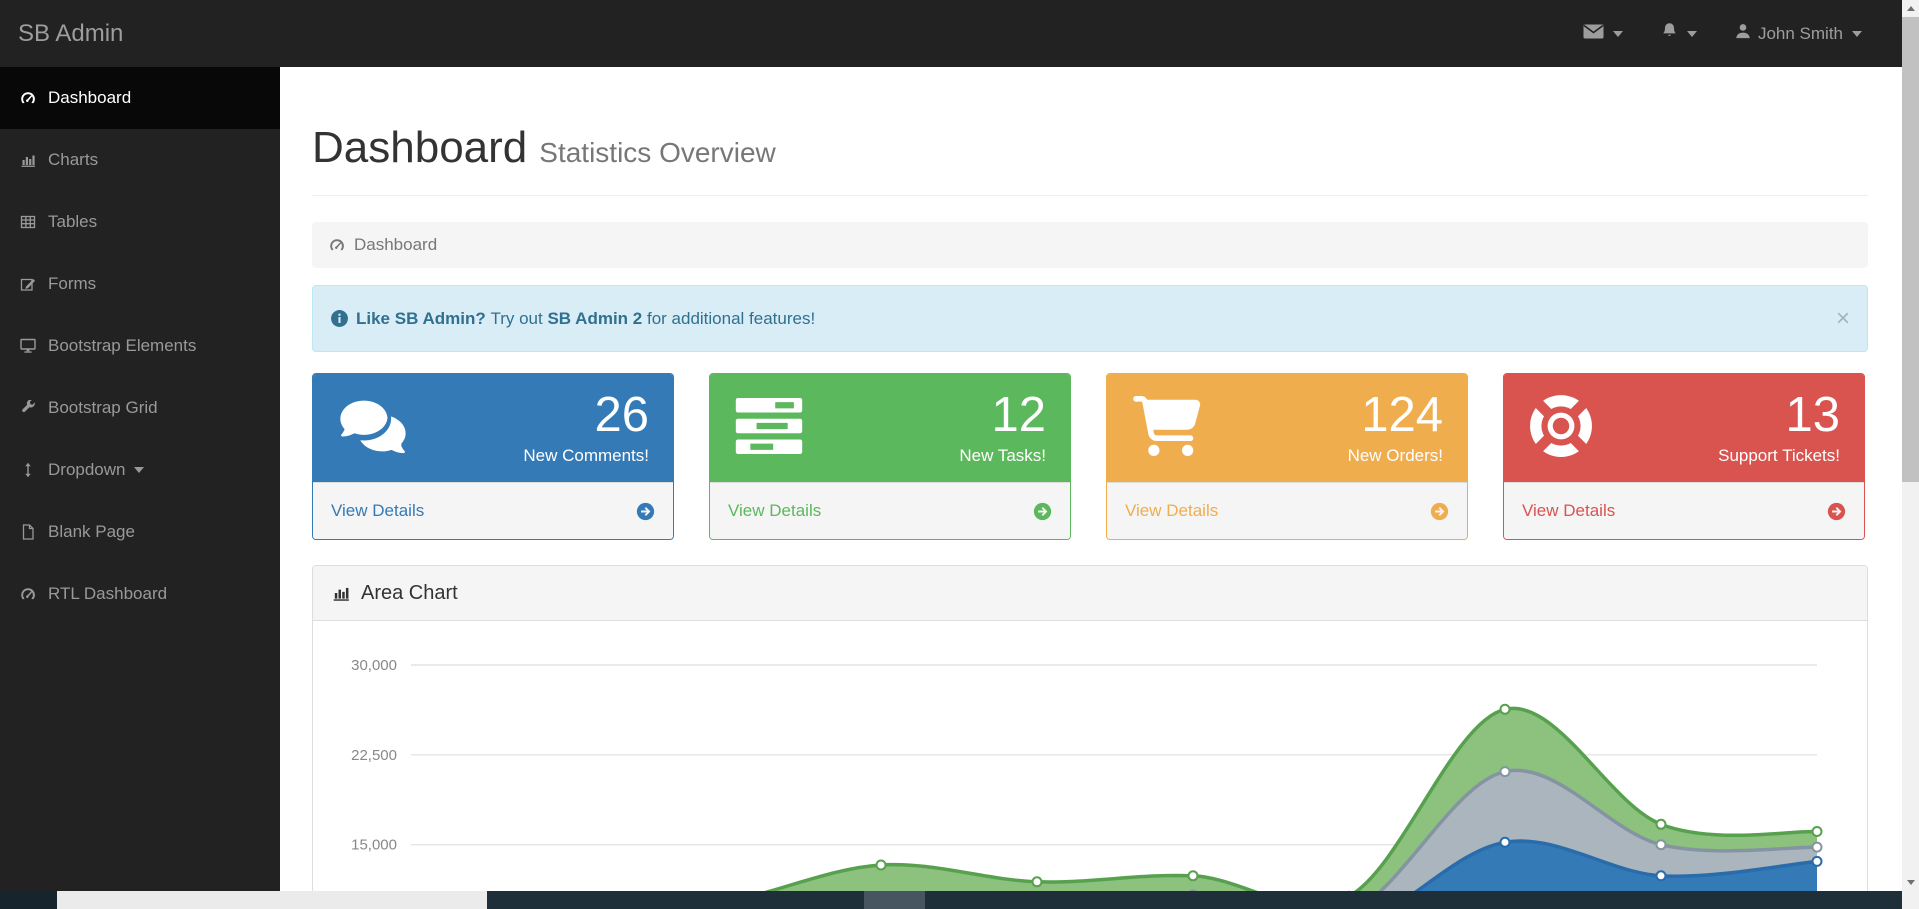 This screenshot has height=909, width=1919. Describe the element at coordinates (595, 318) in the screenshot. I see `alert-link-sb-admin-2: SB Admin 2` at that location.